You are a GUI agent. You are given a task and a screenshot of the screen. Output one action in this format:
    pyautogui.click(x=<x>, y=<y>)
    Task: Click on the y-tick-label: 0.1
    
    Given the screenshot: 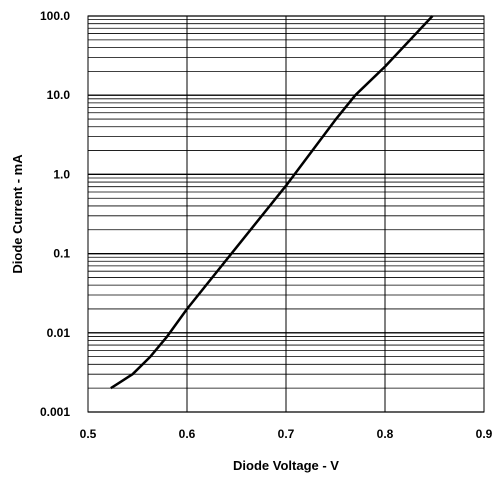 What is the action you would take?
    pyautogui.click(x=61, y=254)
    